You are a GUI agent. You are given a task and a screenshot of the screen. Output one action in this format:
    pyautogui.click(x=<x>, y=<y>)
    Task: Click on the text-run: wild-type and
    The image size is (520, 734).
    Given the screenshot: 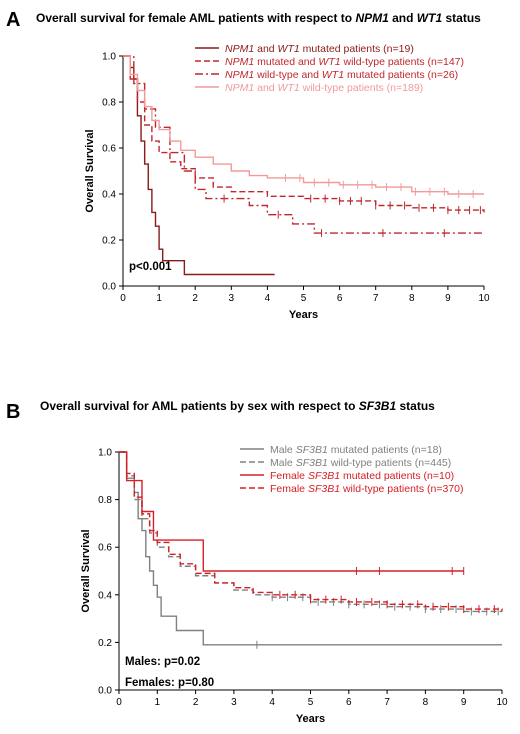 What is the action you would take?
    pyautogui.click(x=288, y=75)
    